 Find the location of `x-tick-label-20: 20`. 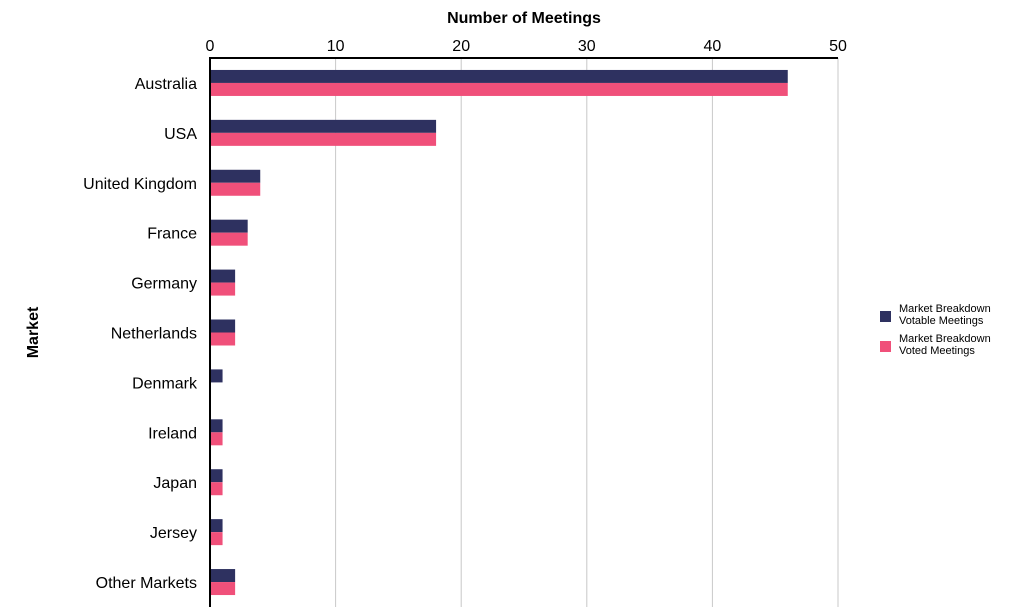

x-tick-label-20: 20 is located at coordinates (461, 46).